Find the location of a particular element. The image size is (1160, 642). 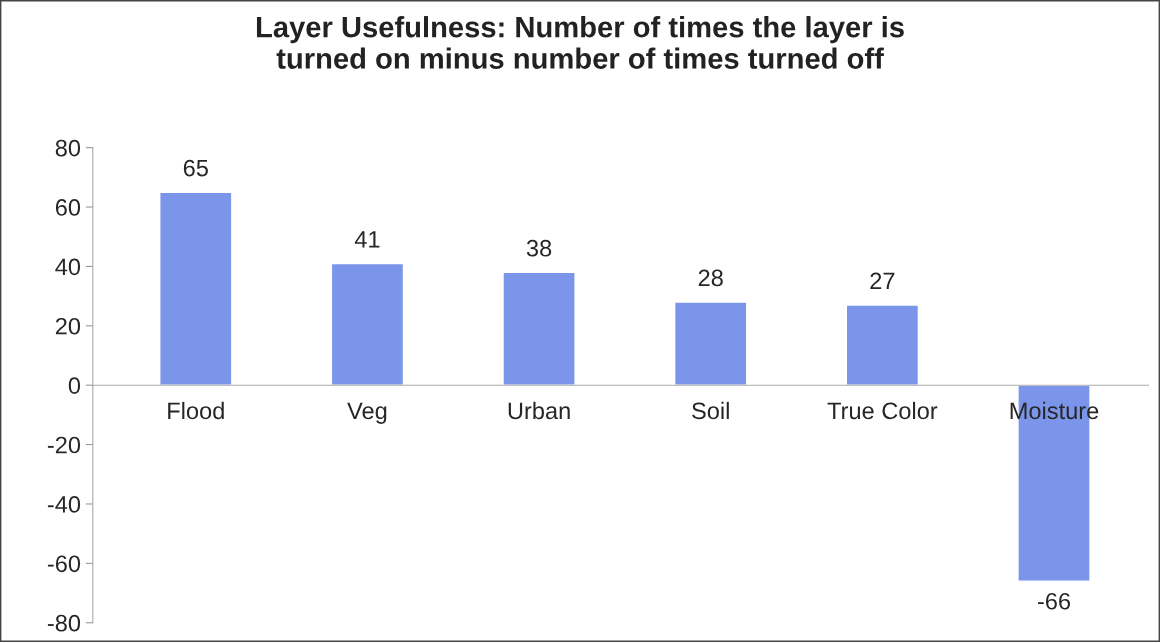

y-tick-label: 60 is located at coordinates (68, 207).